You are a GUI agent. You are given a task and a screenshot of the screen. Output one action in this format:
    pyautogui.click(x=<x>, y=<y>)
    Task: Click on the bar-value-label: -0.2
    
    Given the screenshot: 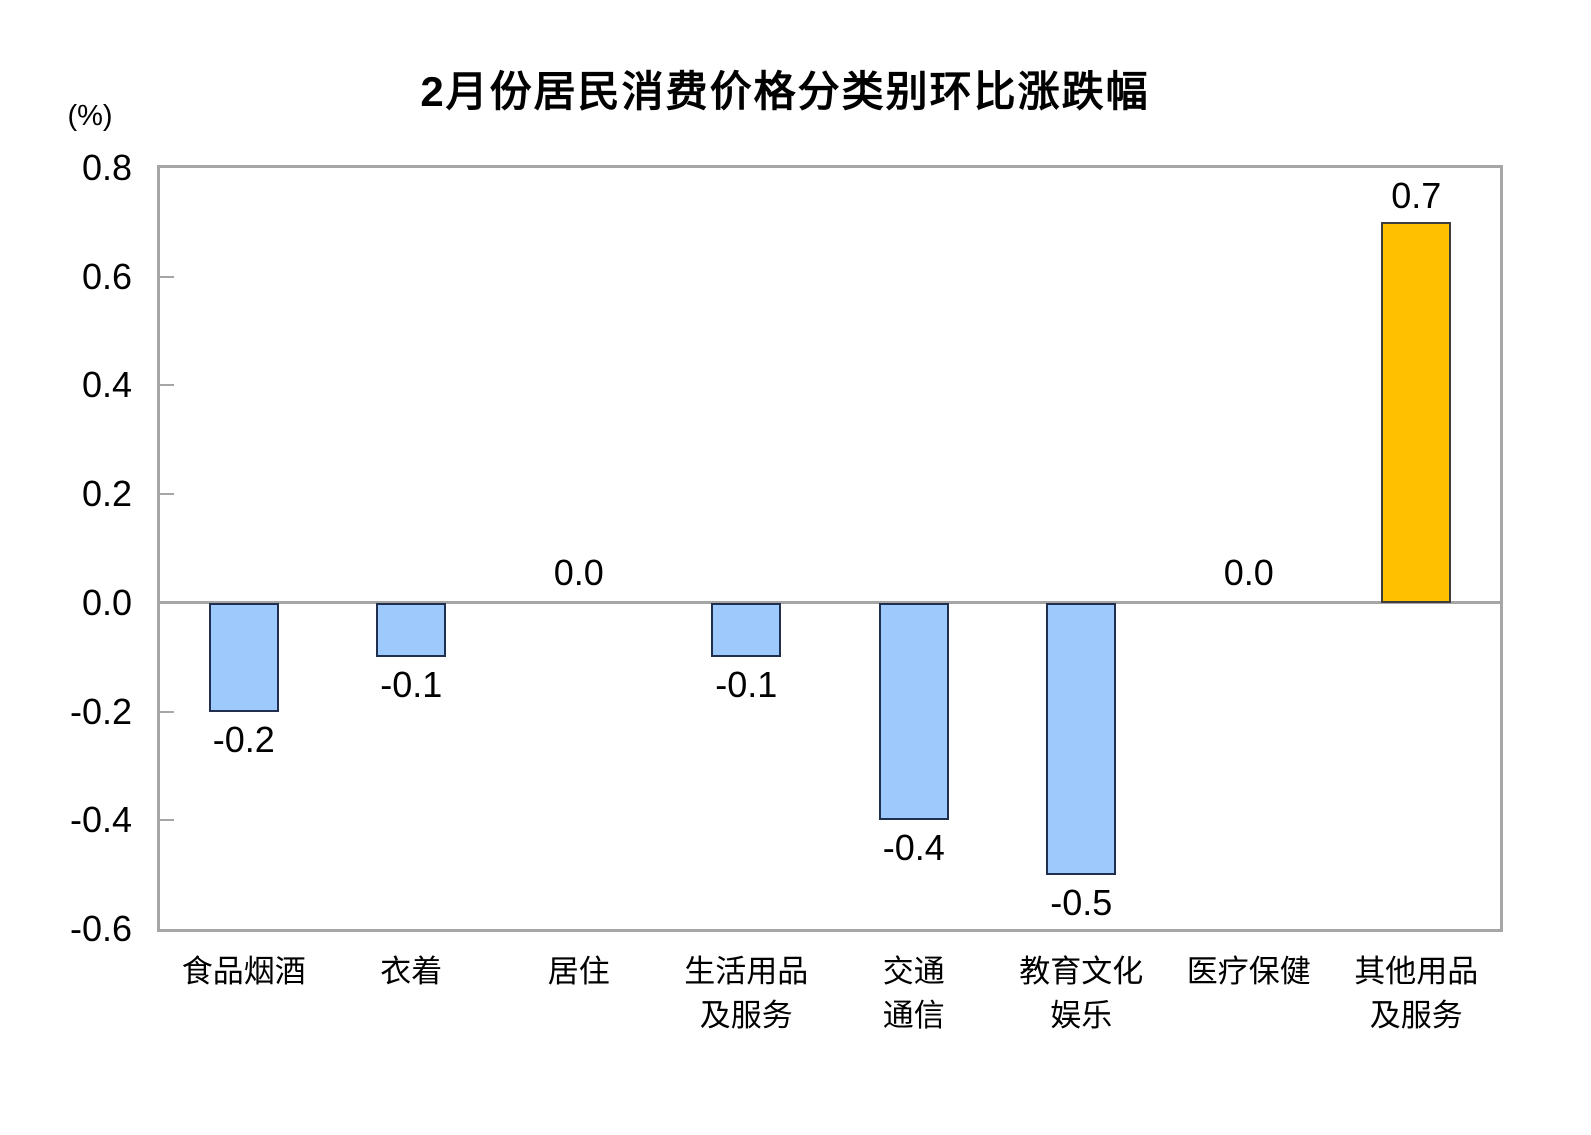 What is the action you would take?
    pyautogui.click(x=243, y=739)
    